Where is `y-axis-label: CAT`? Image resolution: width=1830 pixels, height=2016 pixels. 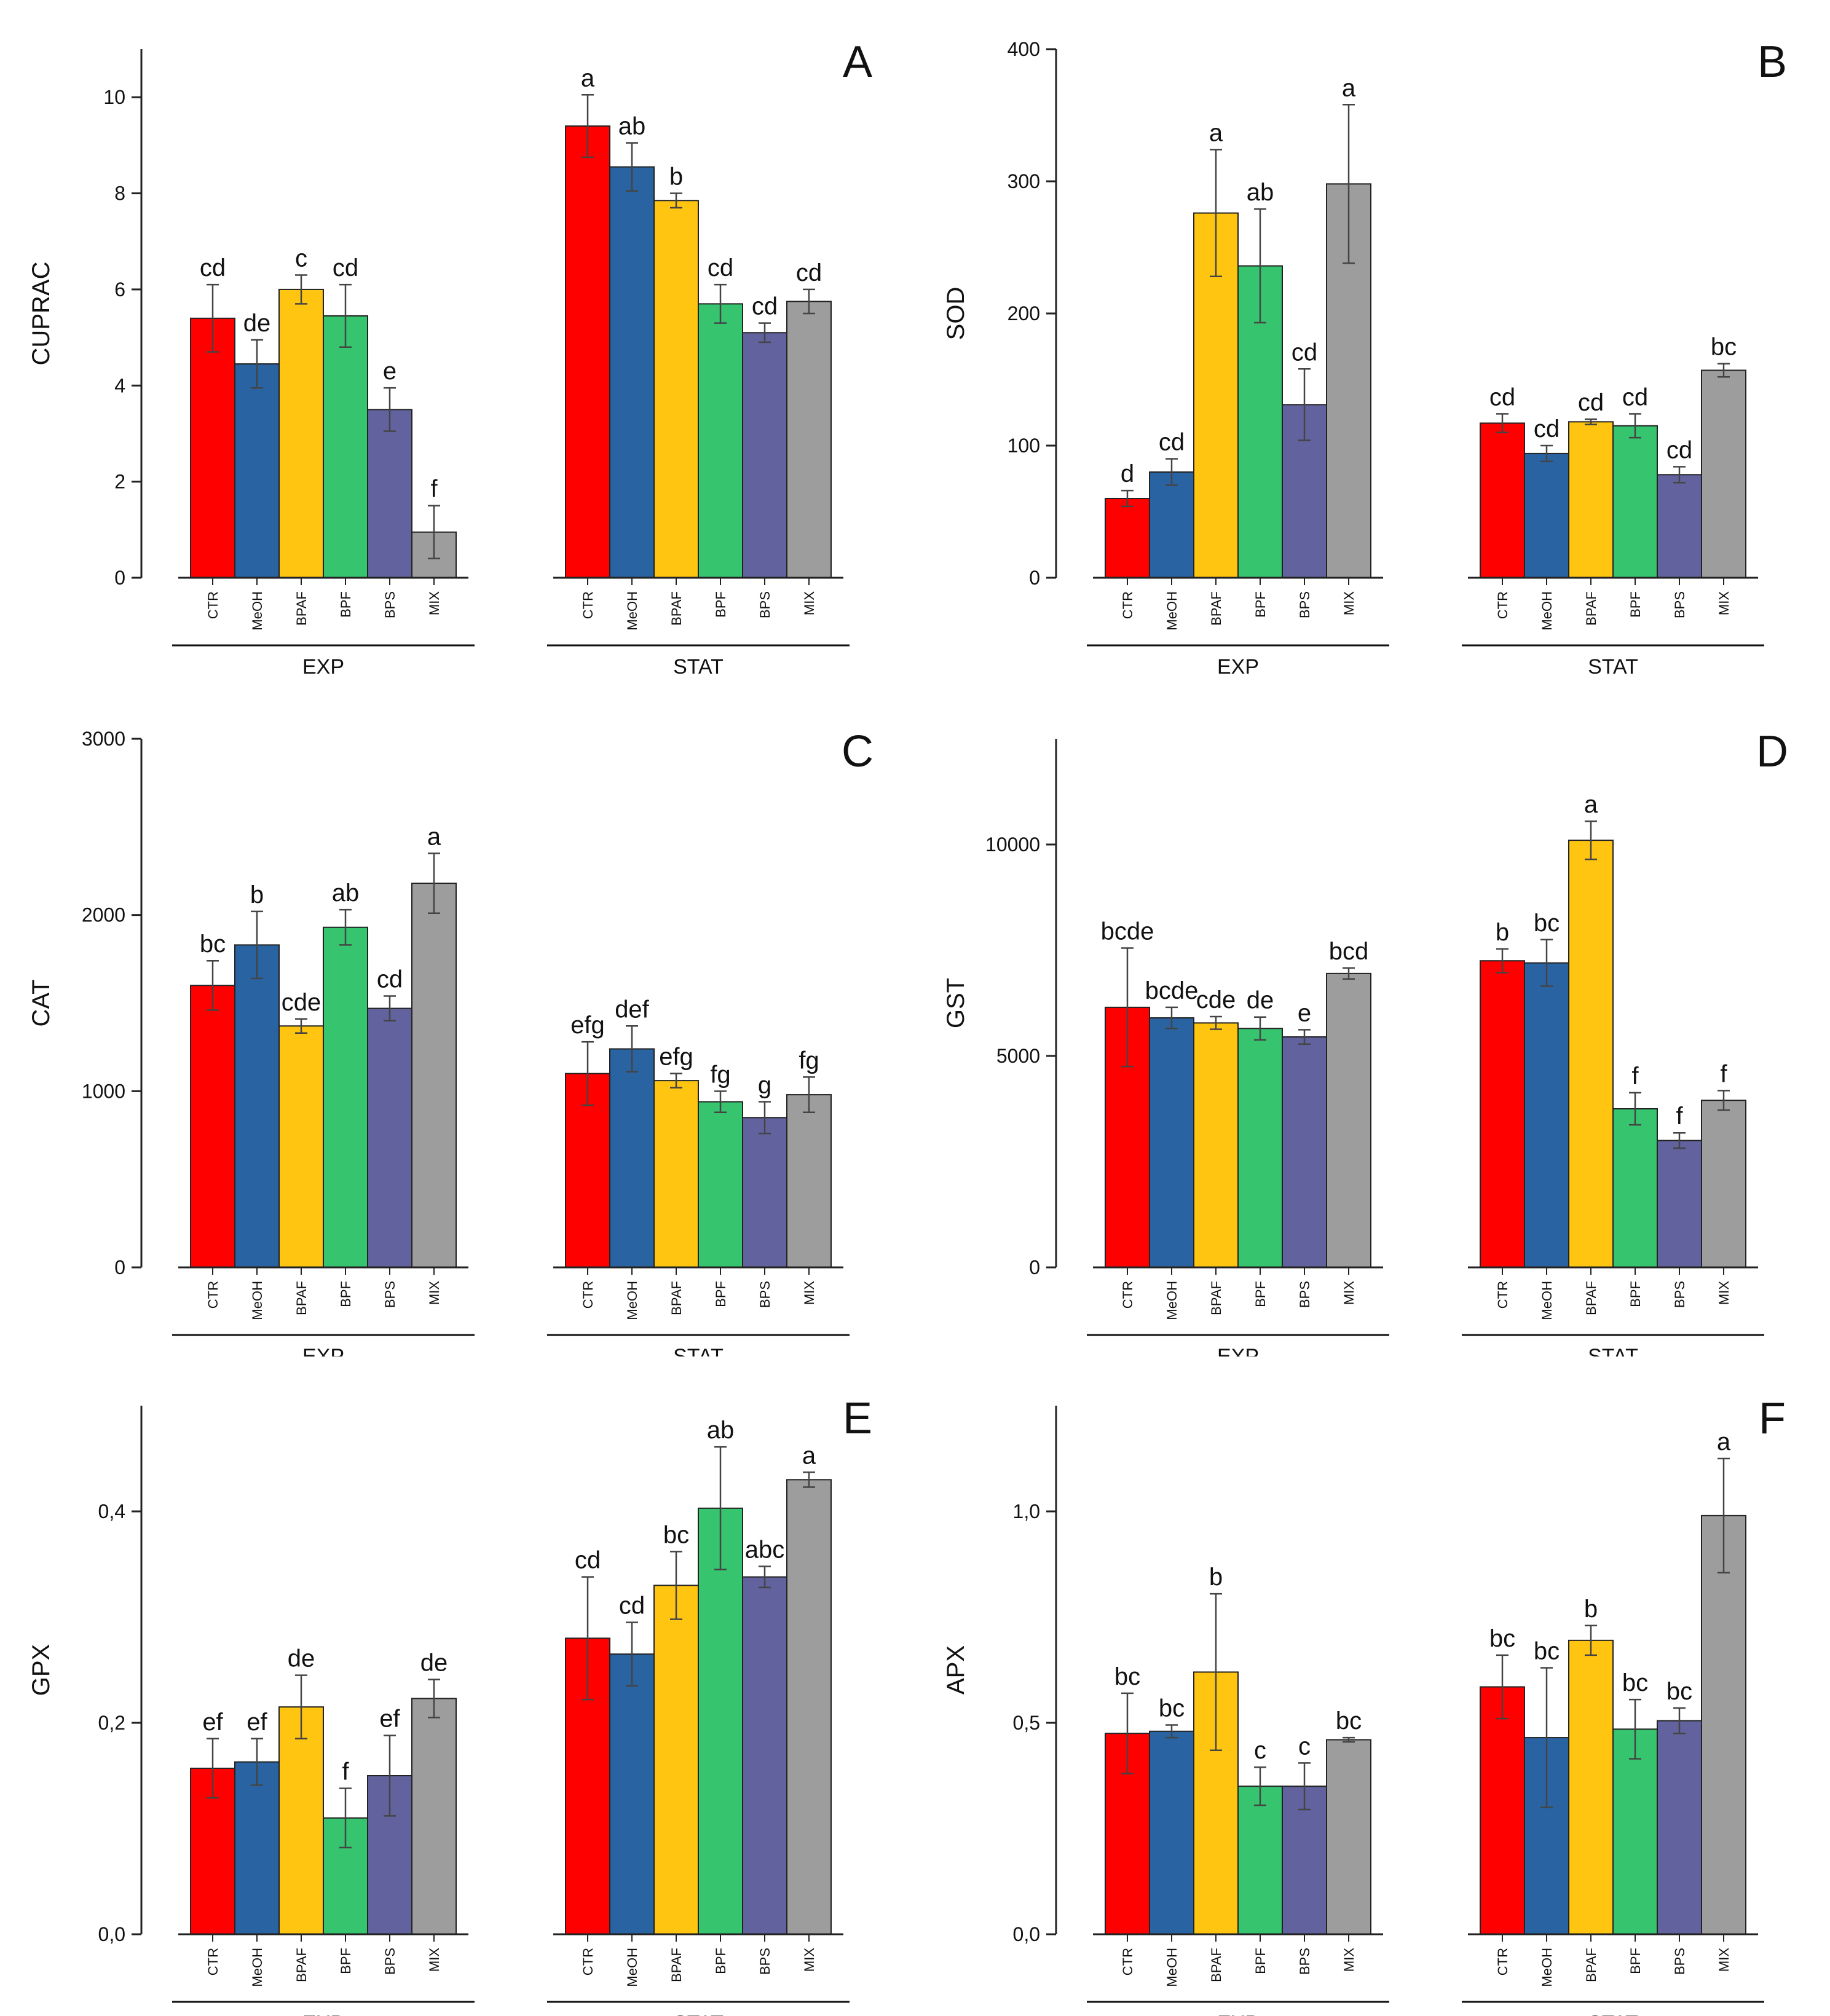 y-axis-label: CAT is located at coordinates (42, 1002).